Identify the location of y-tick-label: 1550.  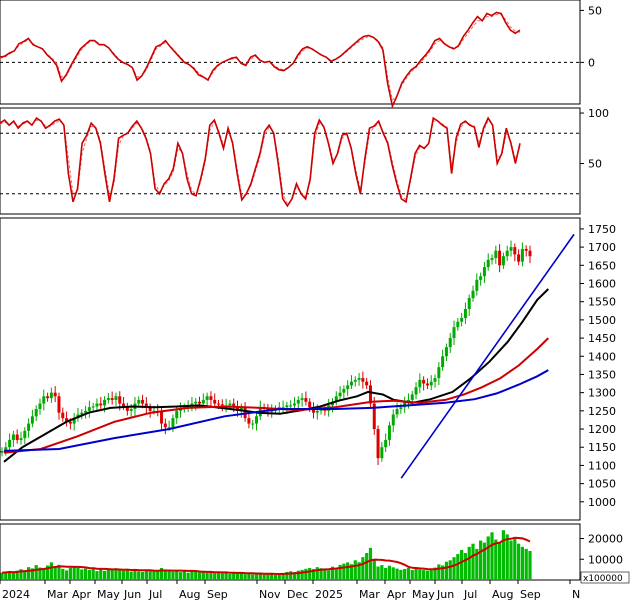
(602, 302).